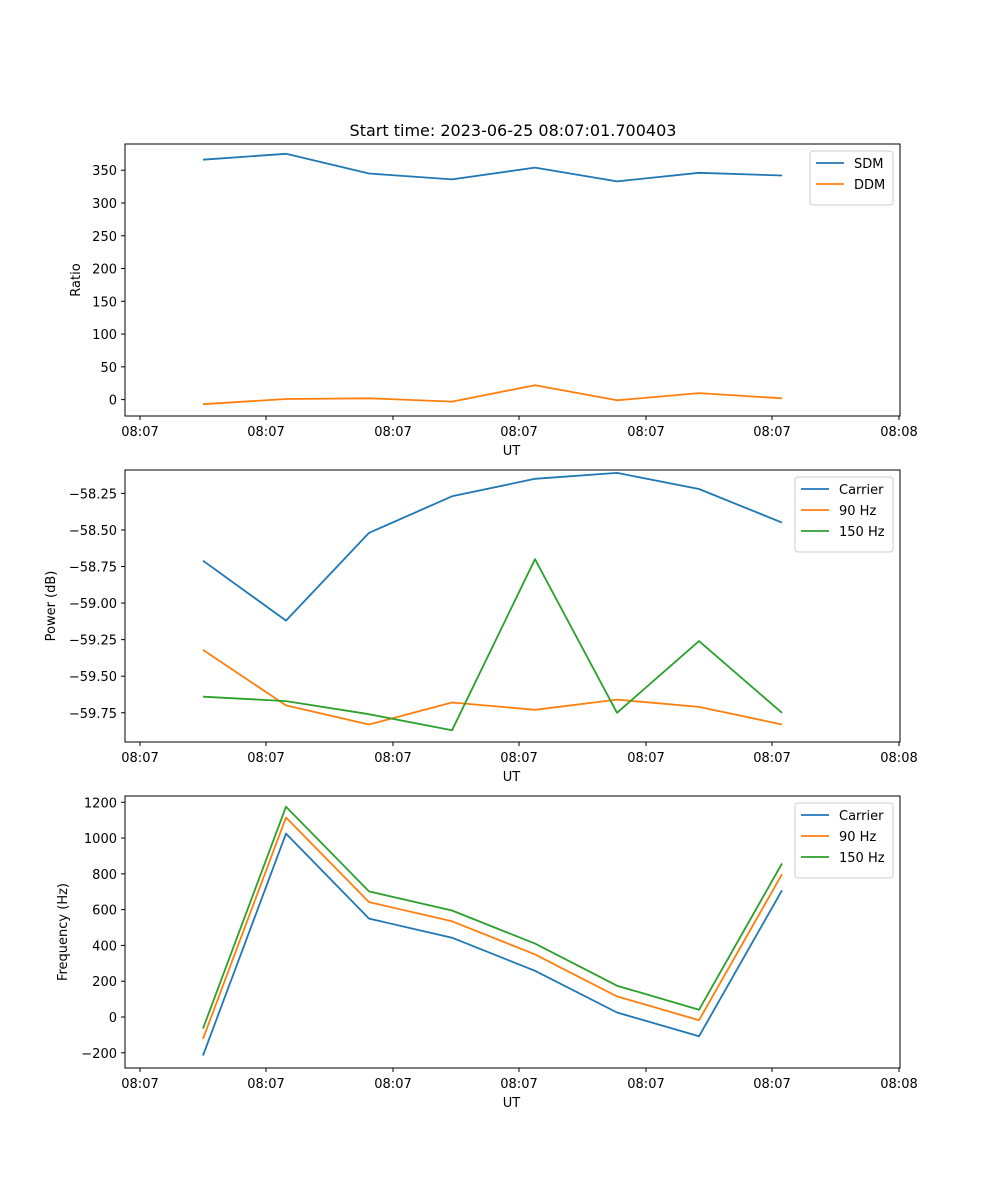 The height and width of the screenshot is (1200, 1000). Describe the element at coordinates (93, 531) in the screenshot. I see `y-tick-label: −58.50` at that location.